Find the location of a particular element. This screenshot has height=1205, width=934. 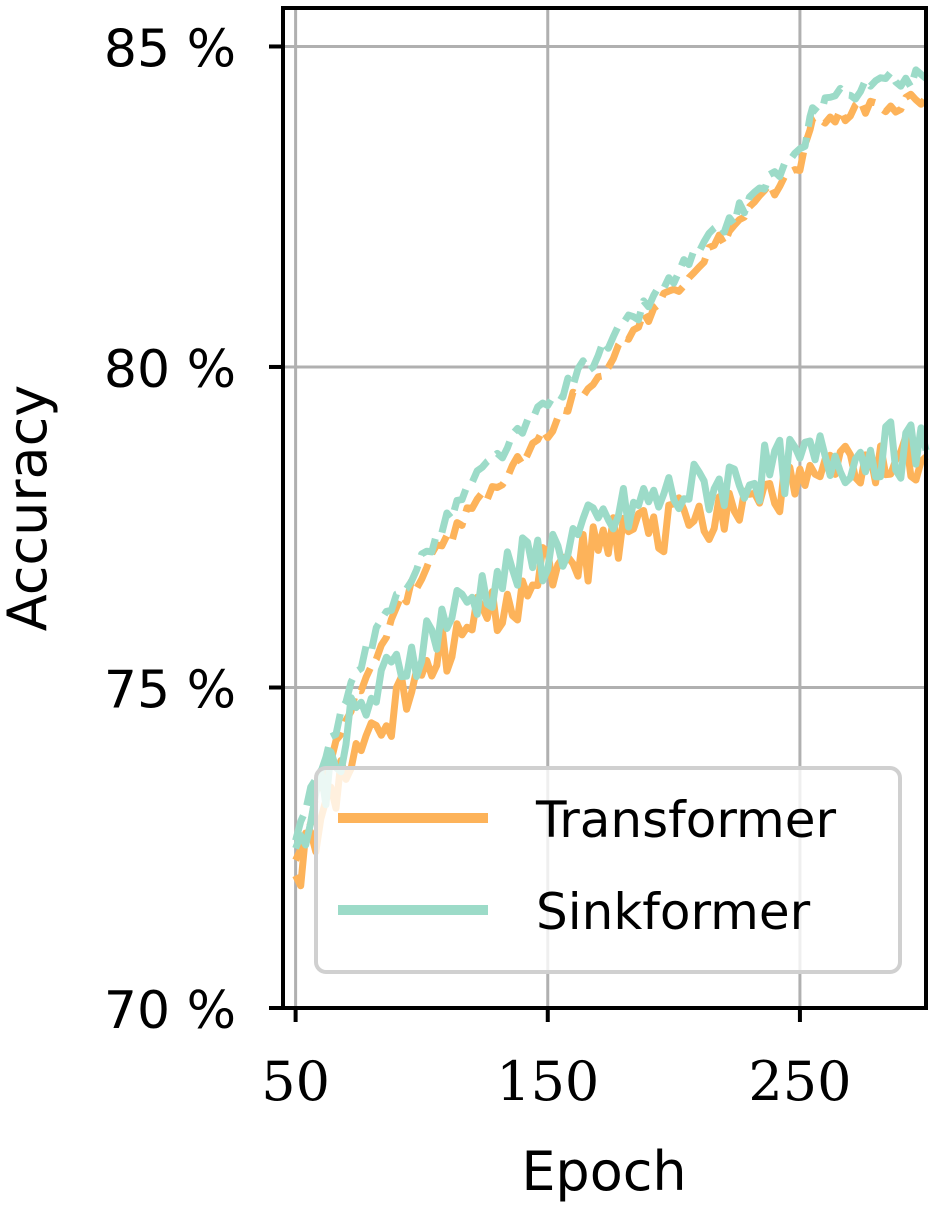

y-tick-label: 70 % is located at coordinates (170, 1011).